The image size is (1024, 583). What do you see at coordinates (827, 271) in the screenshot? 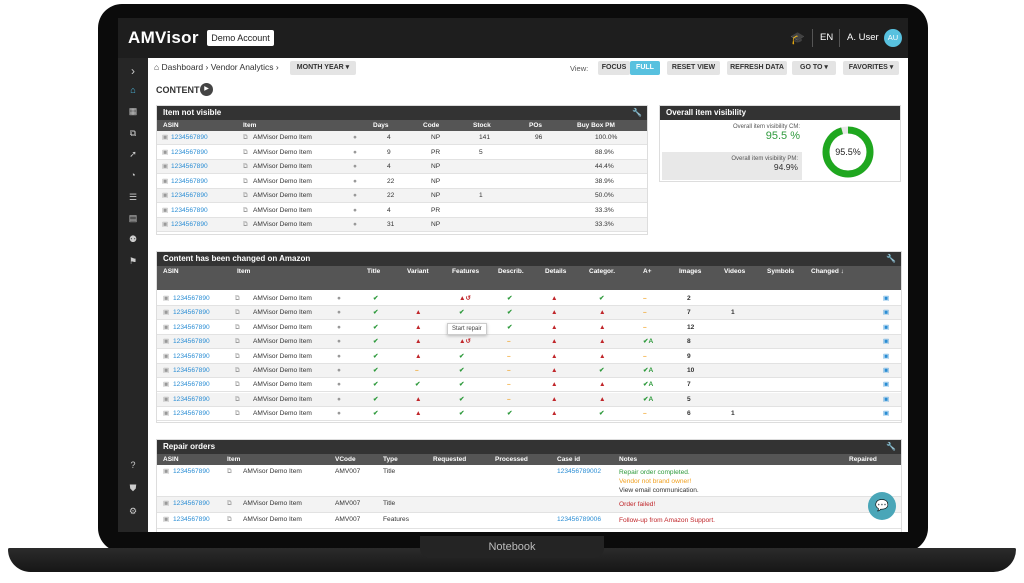
I see `col-changed: Changed ↓` at bounding box center [827, 271].